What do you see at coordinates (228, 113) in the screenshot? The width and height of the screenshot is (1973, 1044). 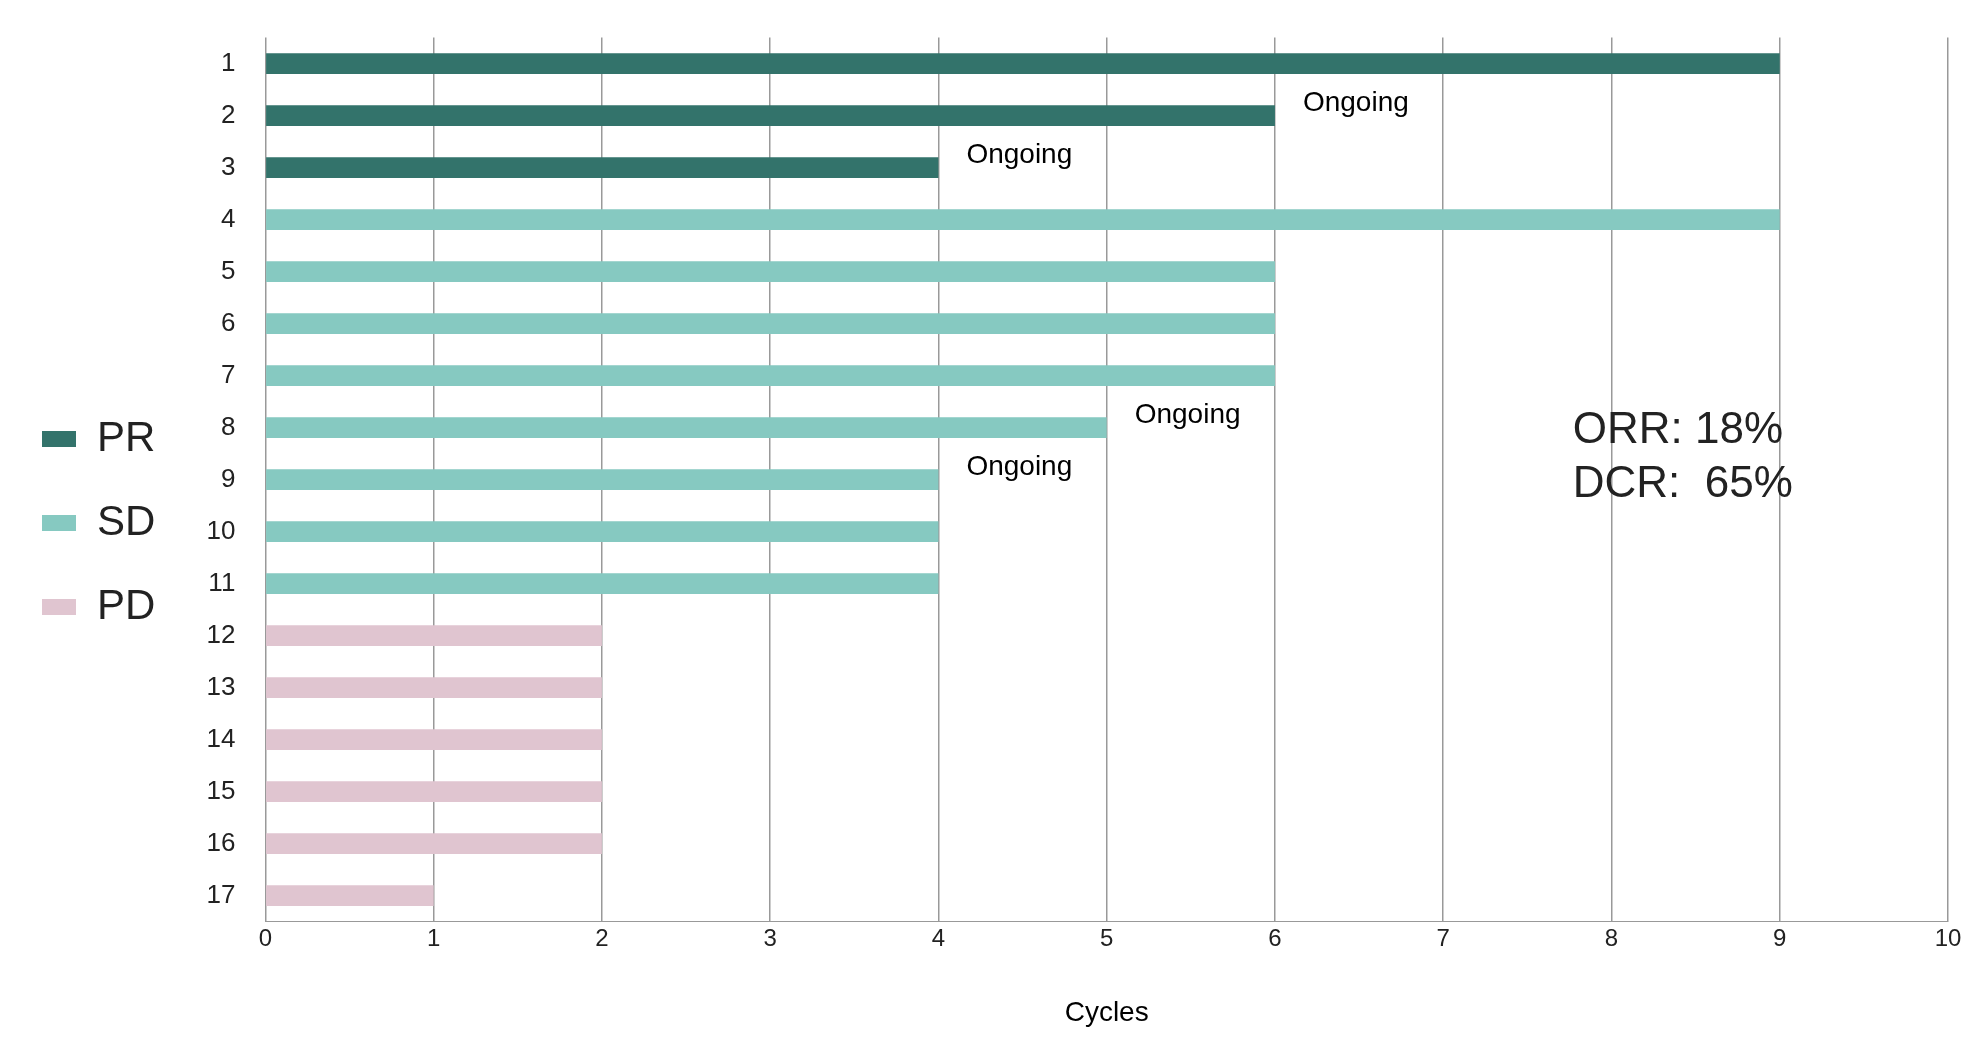 I see `y-tick-label: 2` at bounding box center [228, 113].